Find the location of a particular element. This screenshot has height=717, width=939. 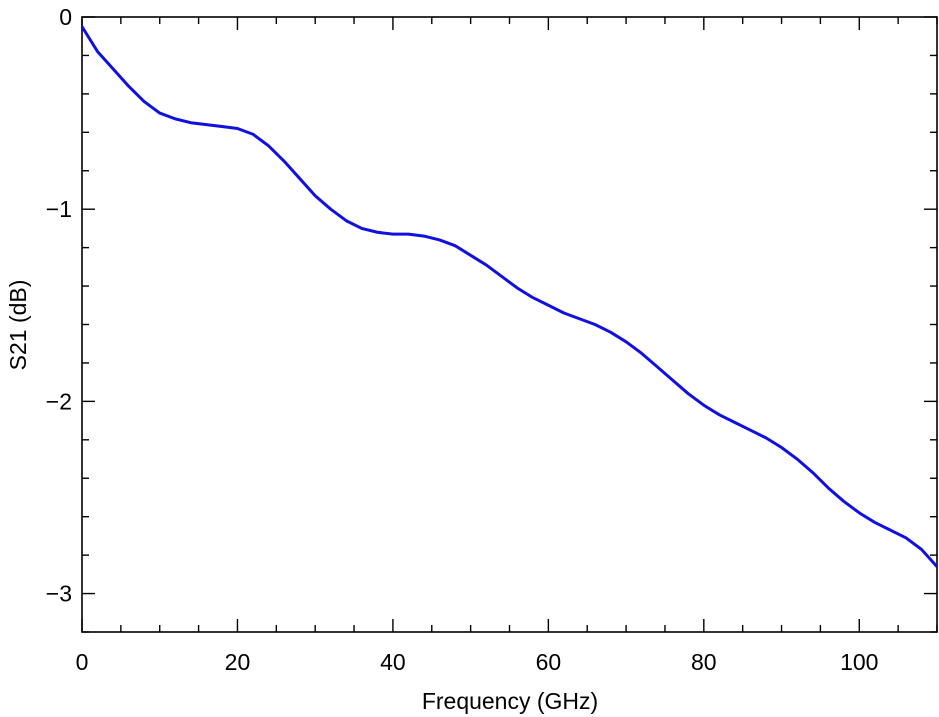

x-tick-label: 80 is located at coordinates (704, 662).